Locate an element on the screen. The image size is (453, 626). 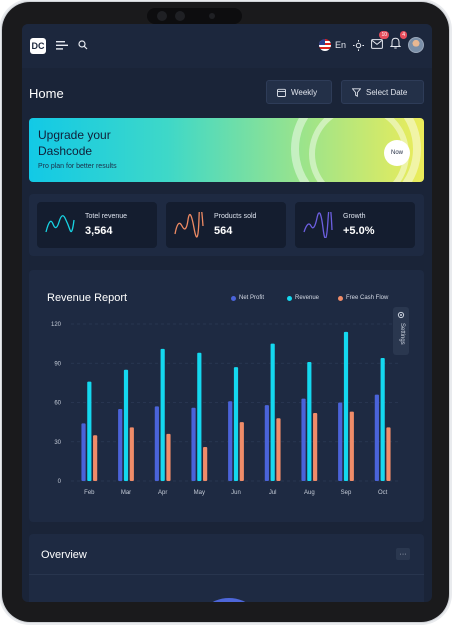
y-tick-label: 30 is located at coordinates (57, 443).